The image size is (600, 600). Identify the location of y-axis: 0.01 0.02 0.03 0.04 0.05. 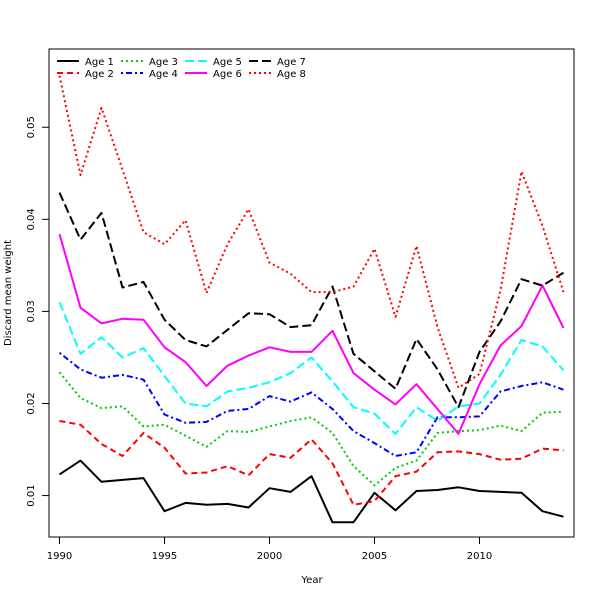
(37, 311).